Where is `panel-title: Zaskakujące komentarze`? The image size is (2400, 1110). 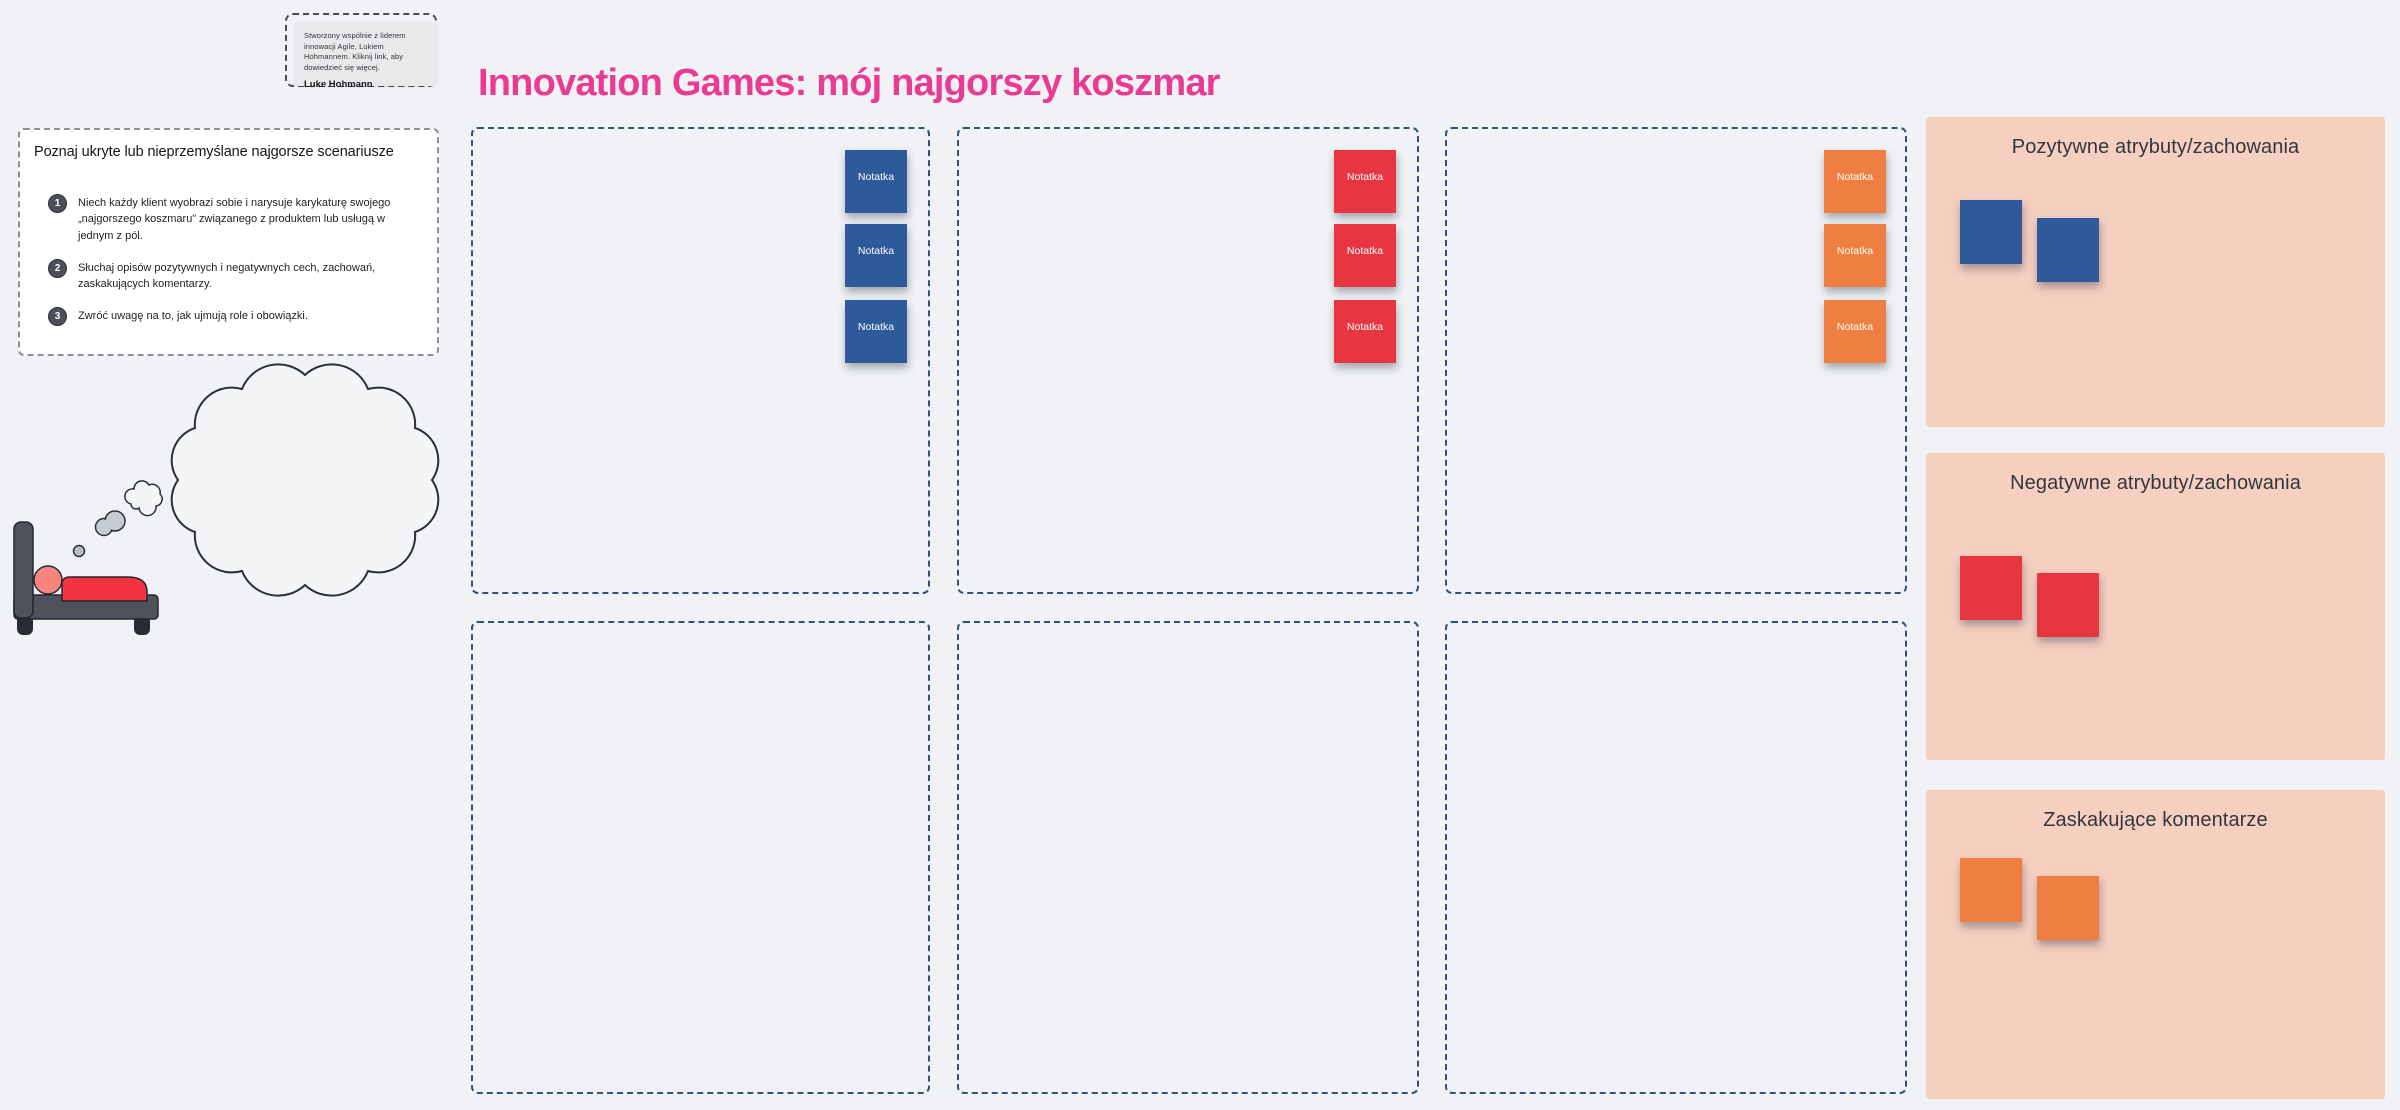
panel-title: Zaskakujące komentarze is located at coordinates (2155, 820).